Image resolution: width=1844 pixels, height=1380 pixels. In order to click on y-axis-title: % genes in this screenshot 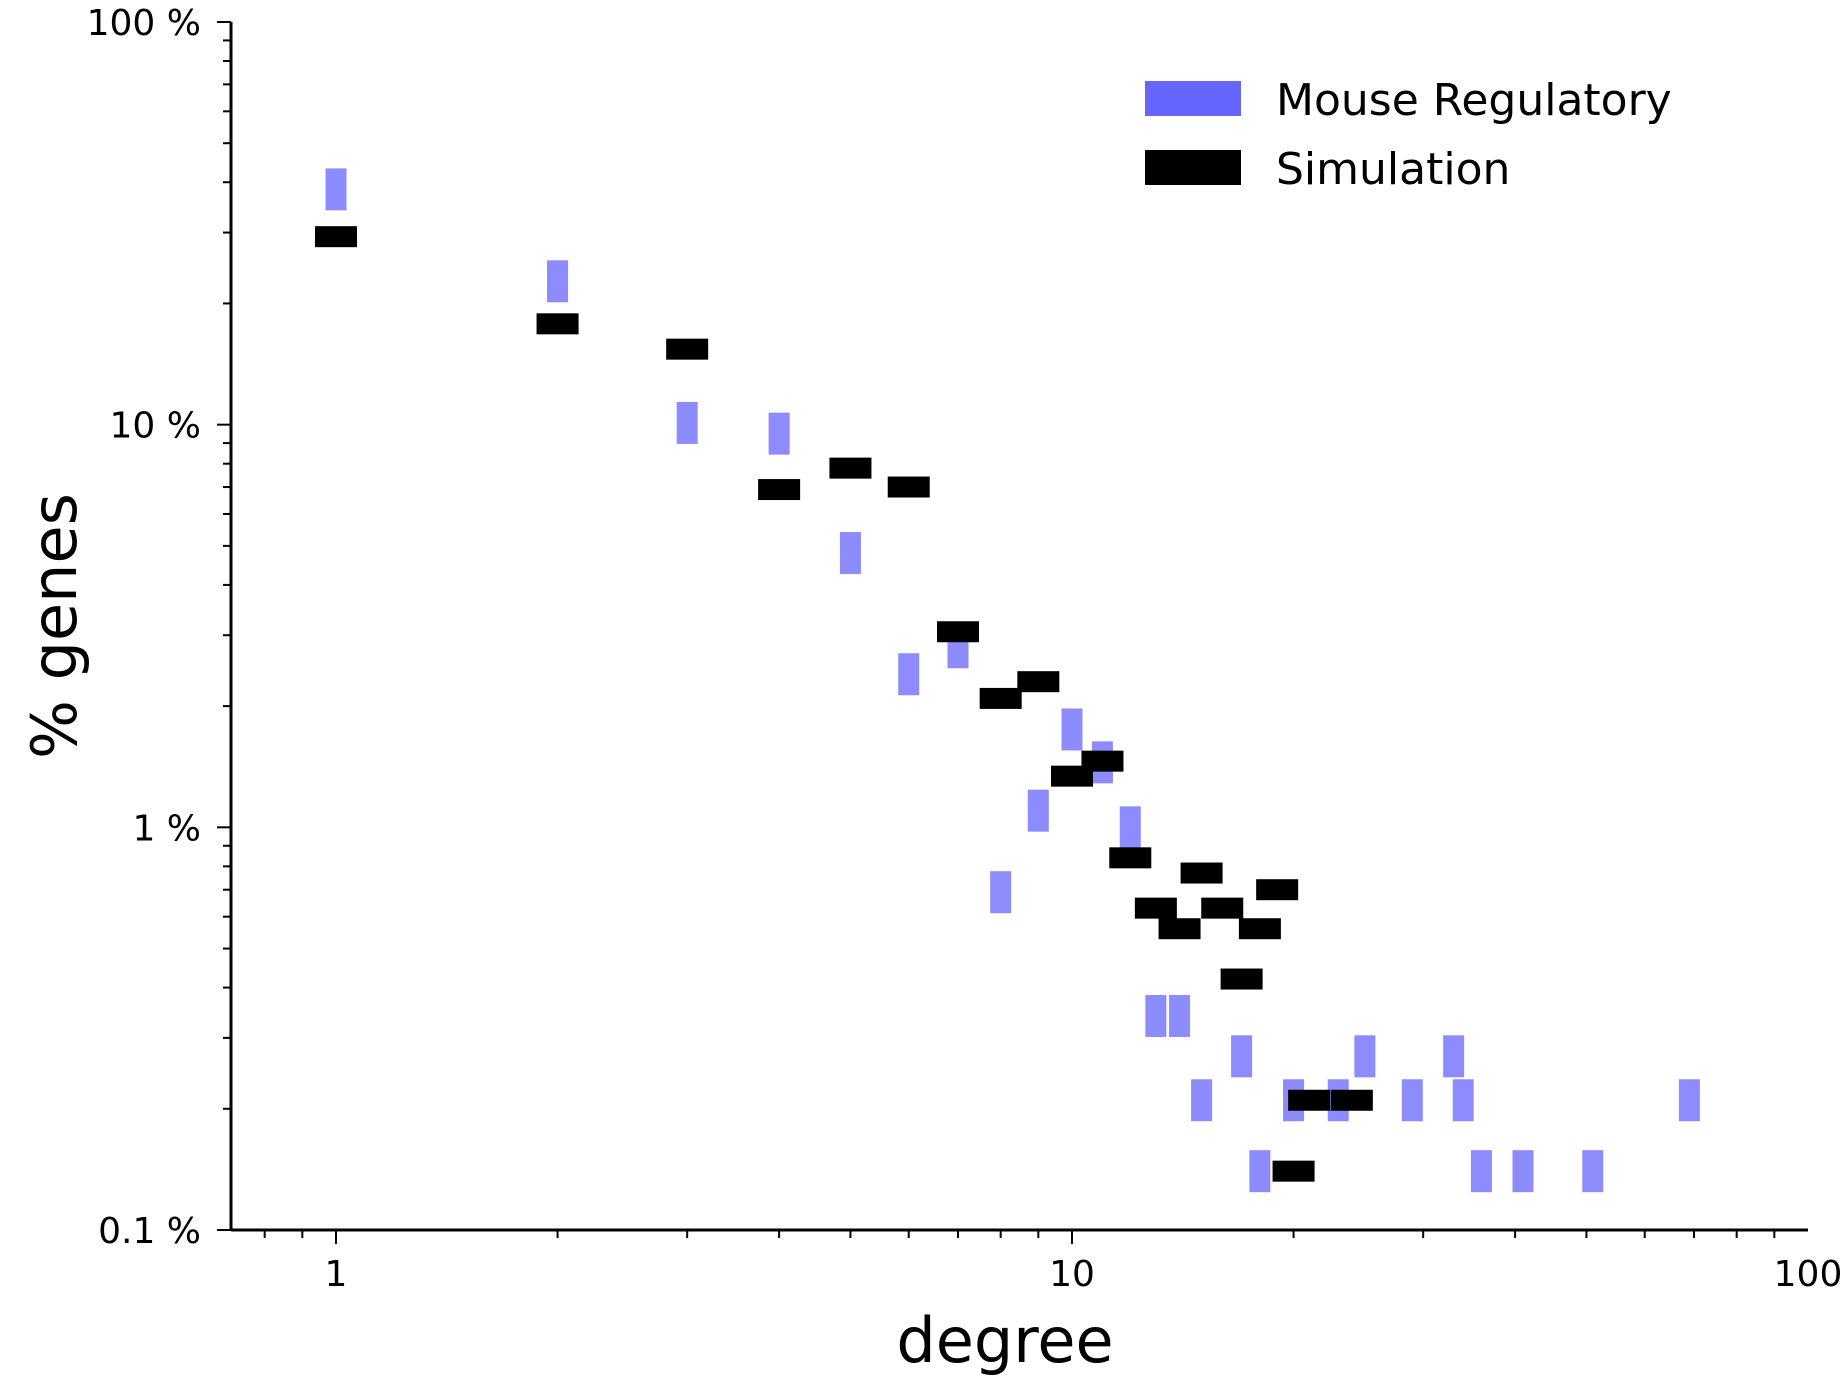, I will do `click(54, 626)`.